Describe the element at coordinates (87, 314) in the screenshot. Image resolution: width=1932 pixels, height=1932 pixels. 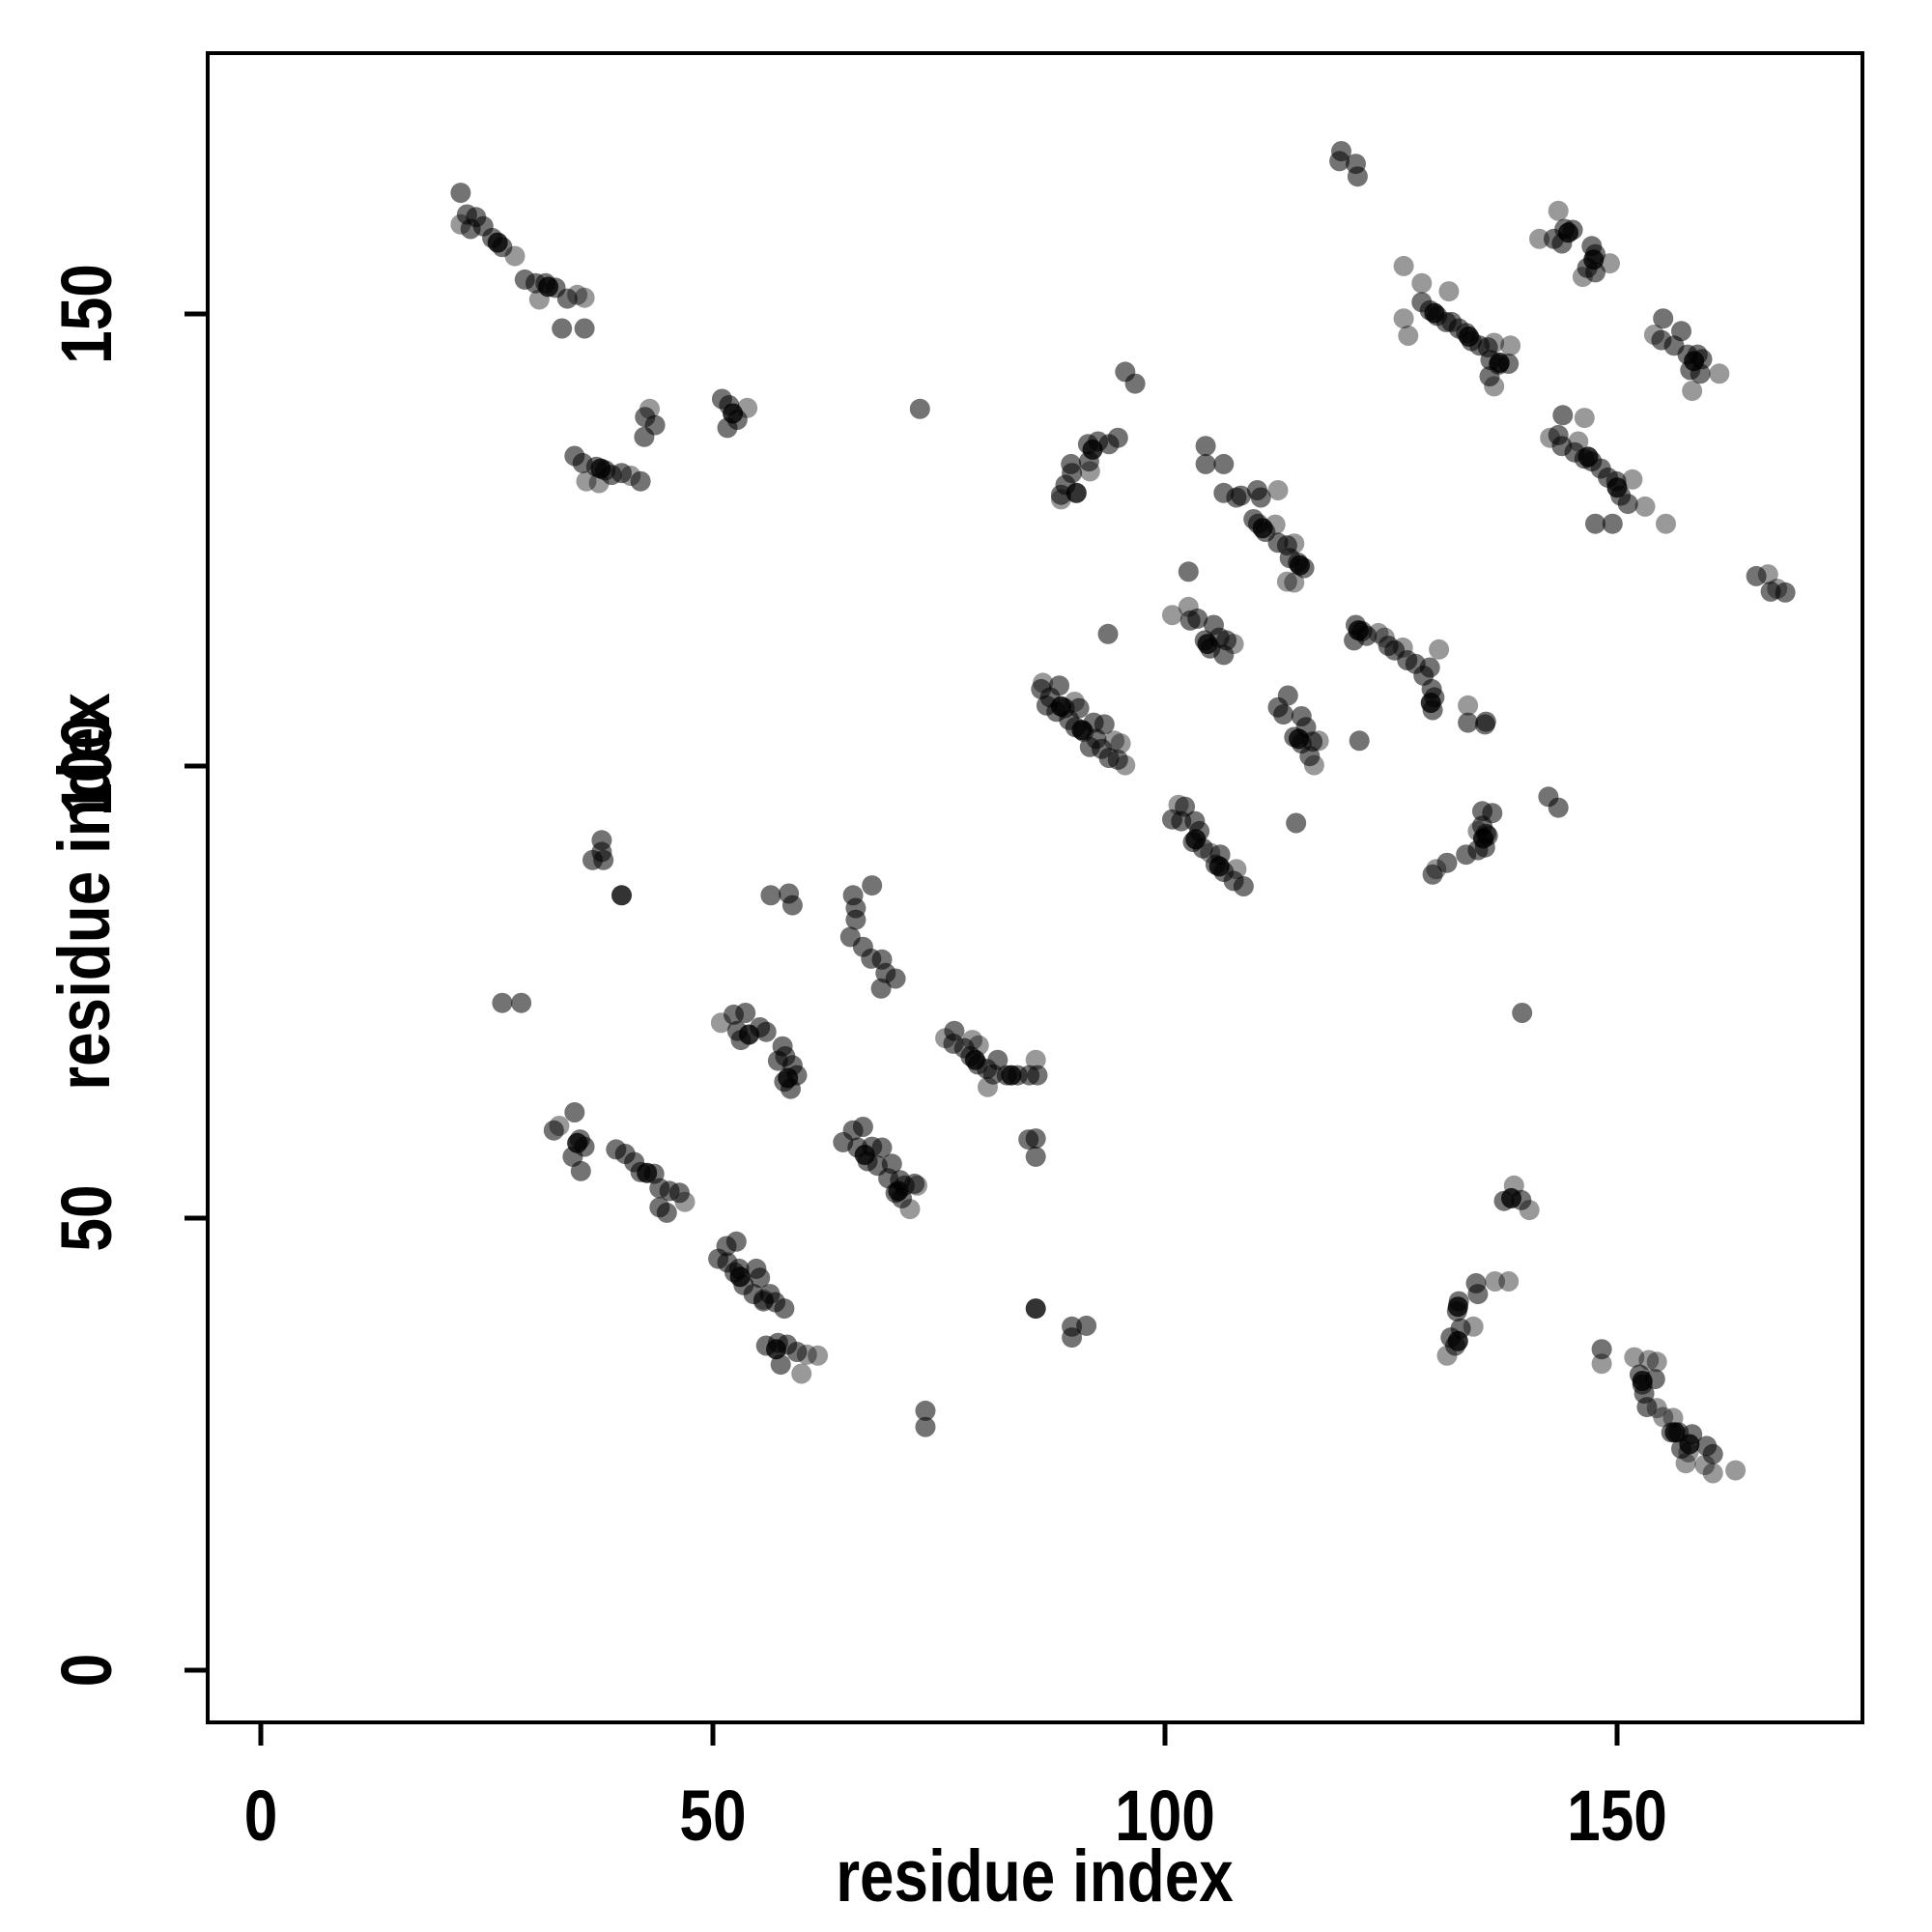
I see `y-tick-label: 150` at that location.